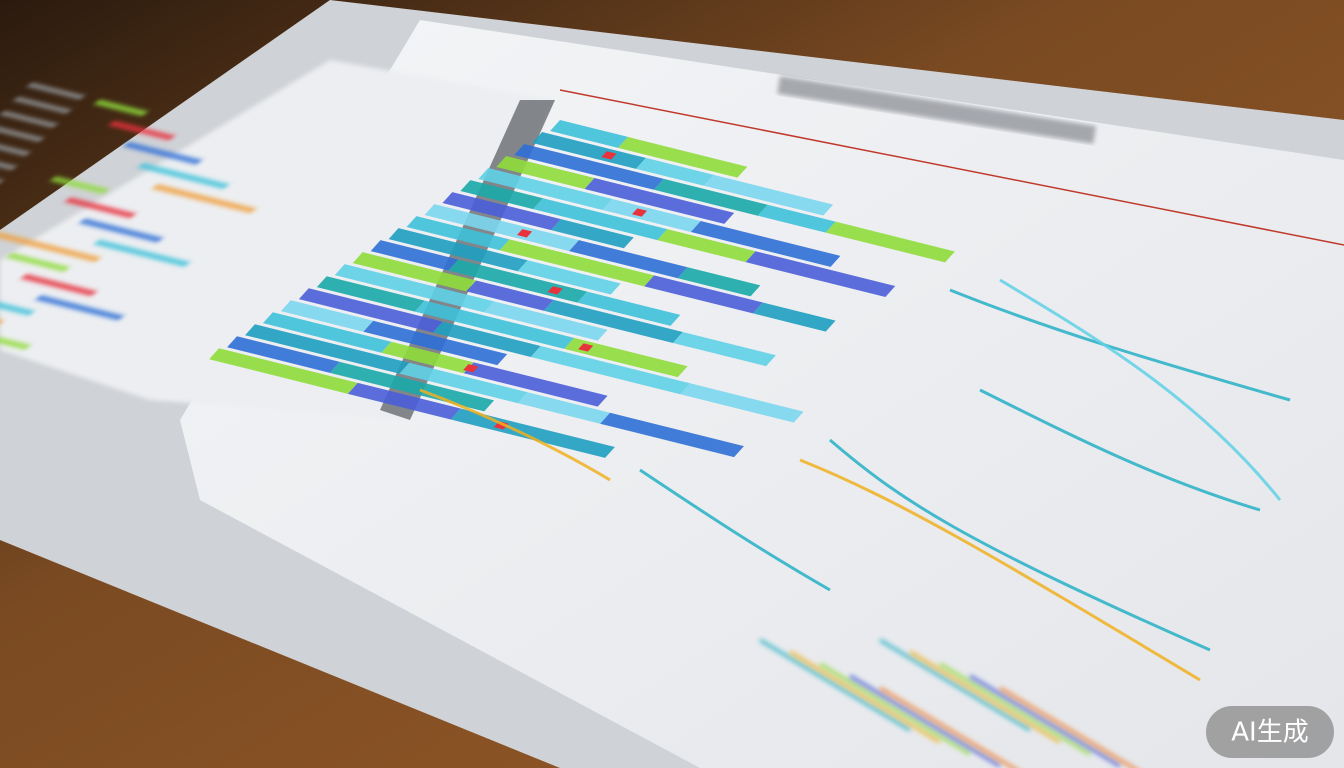 The image size is (1344, 768). I want to click on watermark-badge: AI生成, so click(1270, 732).